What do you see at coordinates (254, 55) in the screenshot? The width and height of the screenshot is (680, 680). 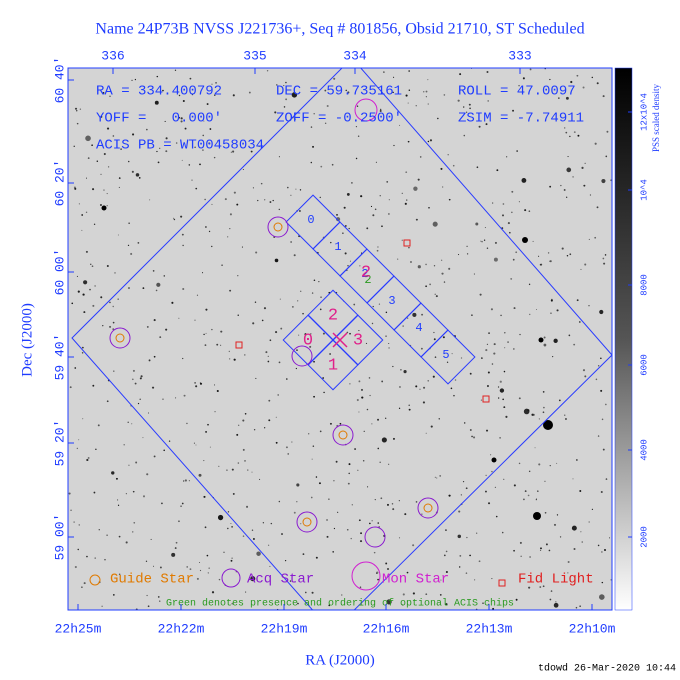 I see `top-tick-label: 335` at bounding box center [254, 55].